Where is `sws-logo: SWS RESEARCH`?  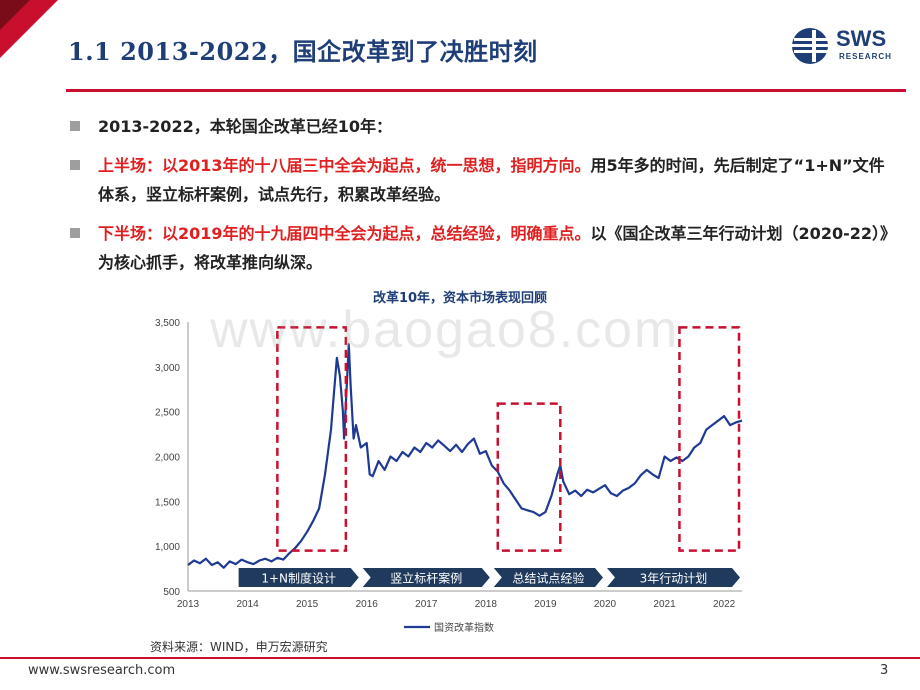 sws-logo: SWS RESEARCH is located at coordinates (847, 46).